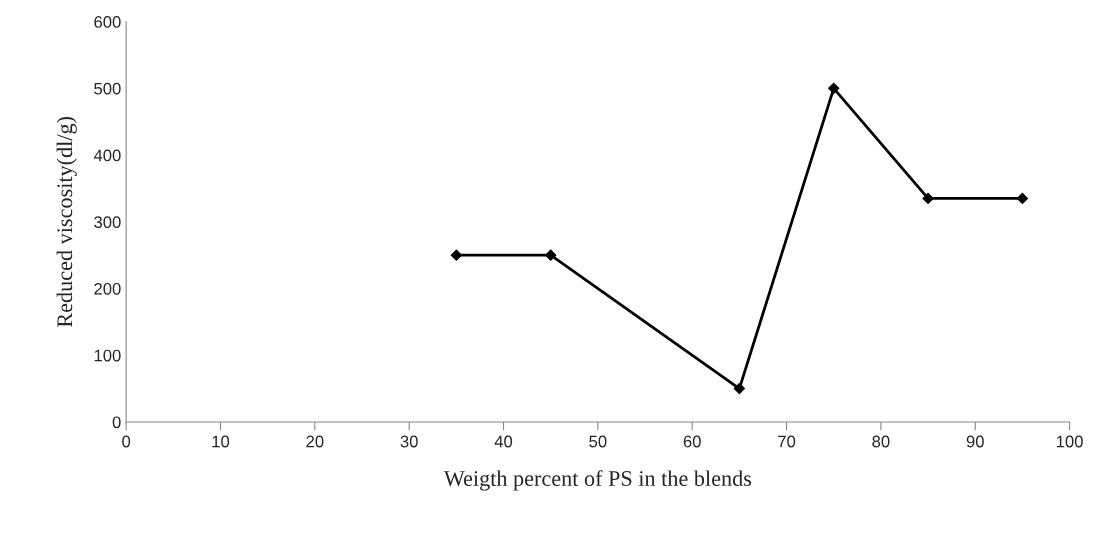 The width and height of the screenshot is (1097, 541). I want to click on y-tick-label: 200, so click(107, 288).